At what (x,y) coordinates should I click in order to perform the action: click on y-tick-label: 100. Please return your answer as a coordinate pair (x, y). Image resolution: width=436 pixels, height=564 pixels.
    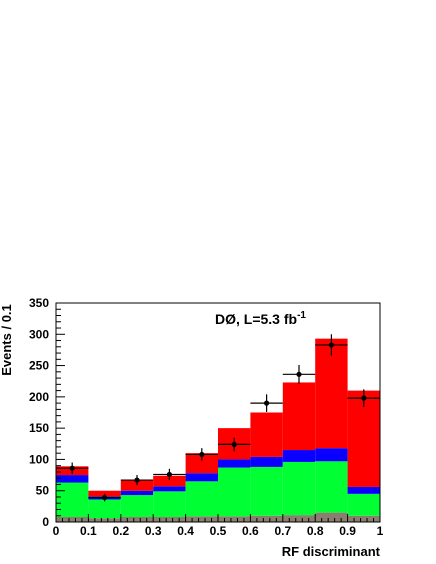
    Looking at the image, I should click on (39, 459).